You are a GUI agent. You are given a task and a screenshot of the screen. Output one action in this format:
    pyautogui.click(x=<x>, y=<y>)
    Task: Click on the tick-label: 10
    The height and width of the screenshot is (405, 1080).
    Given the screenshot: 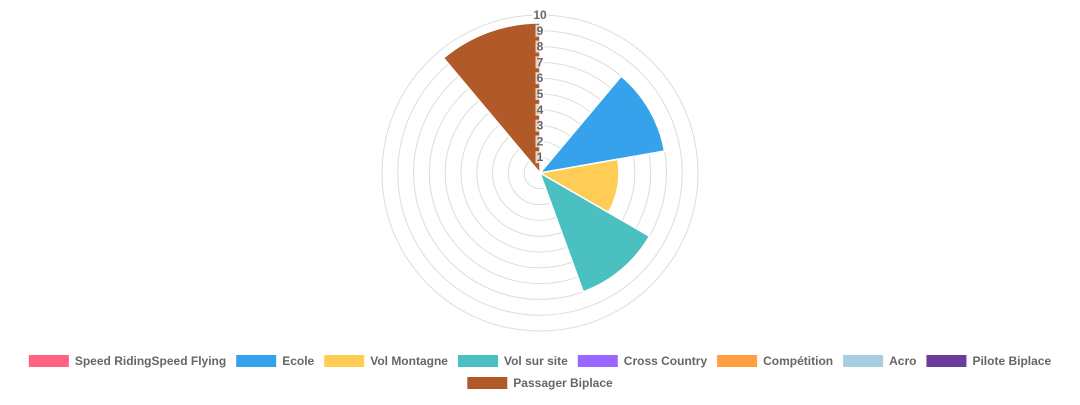 What is the action you would take?
    pyautogui.click(x=540, y=15)
    